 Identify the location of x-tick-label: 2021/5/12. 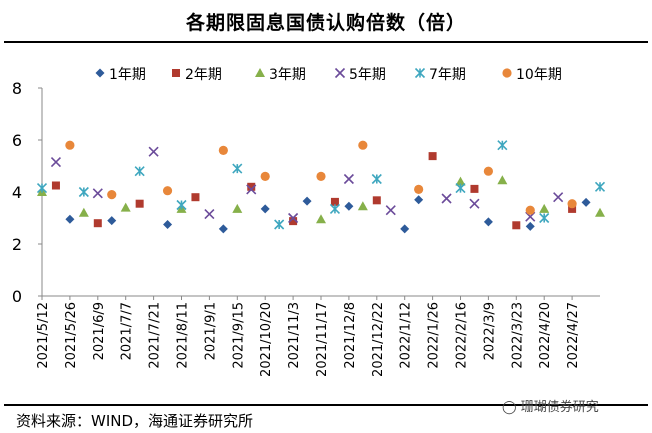
(43, 335).